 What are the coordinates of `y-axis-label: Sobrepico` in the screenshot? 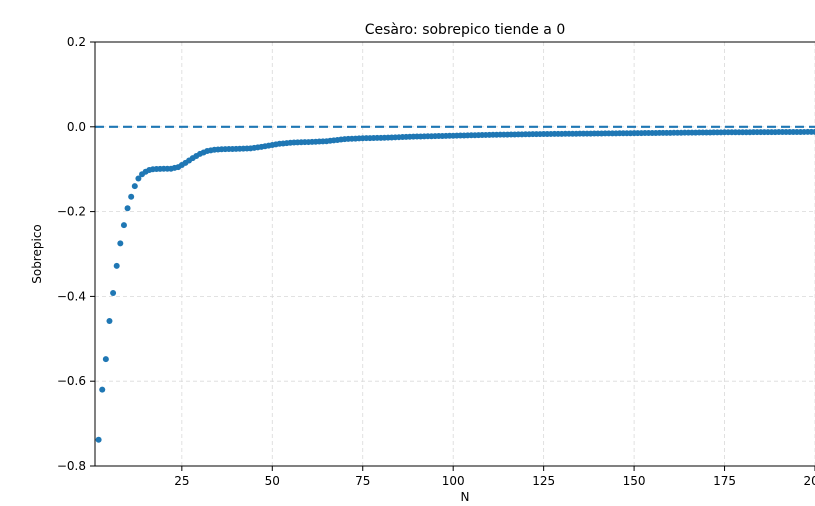 It's located at (37, 254).